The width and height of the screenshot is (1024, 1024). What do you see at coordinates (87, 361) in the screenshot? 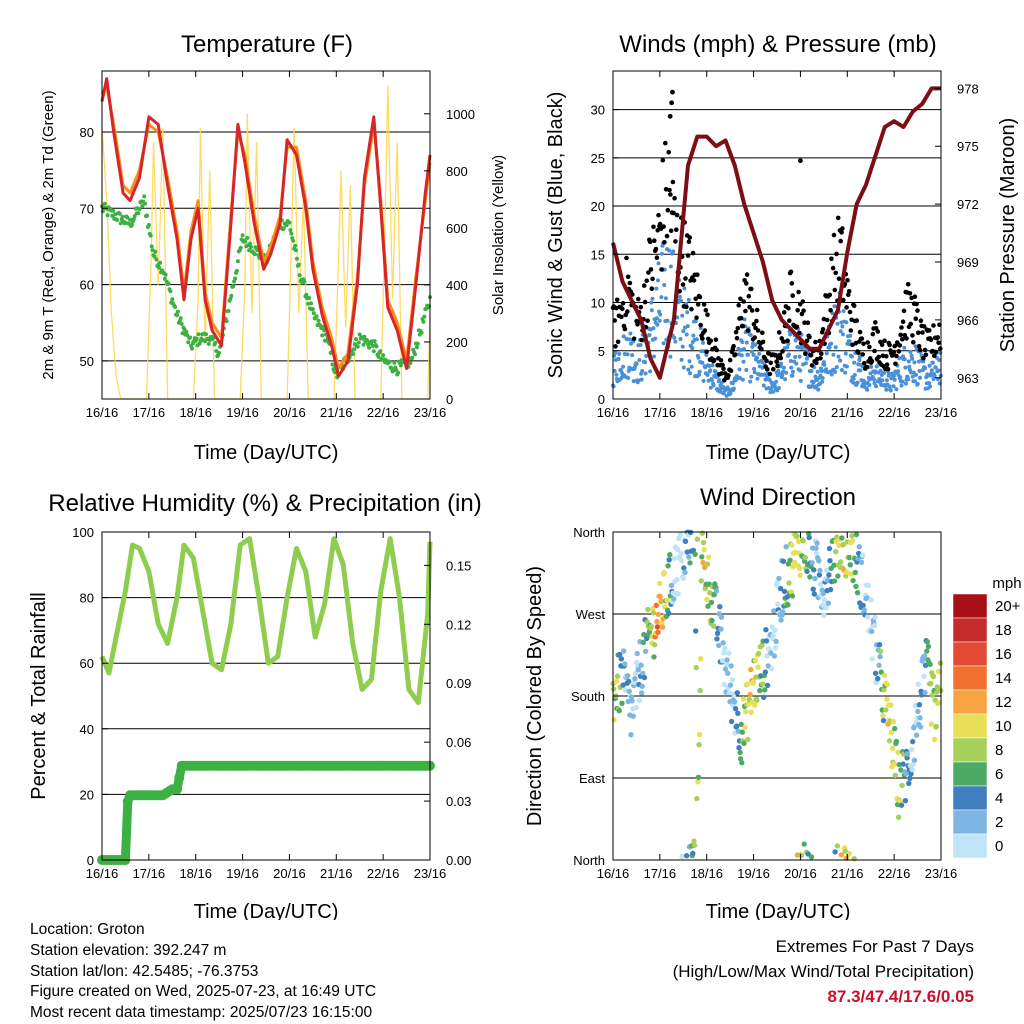
I see `y-tick-label: 50` at bounding box center [87, 361].